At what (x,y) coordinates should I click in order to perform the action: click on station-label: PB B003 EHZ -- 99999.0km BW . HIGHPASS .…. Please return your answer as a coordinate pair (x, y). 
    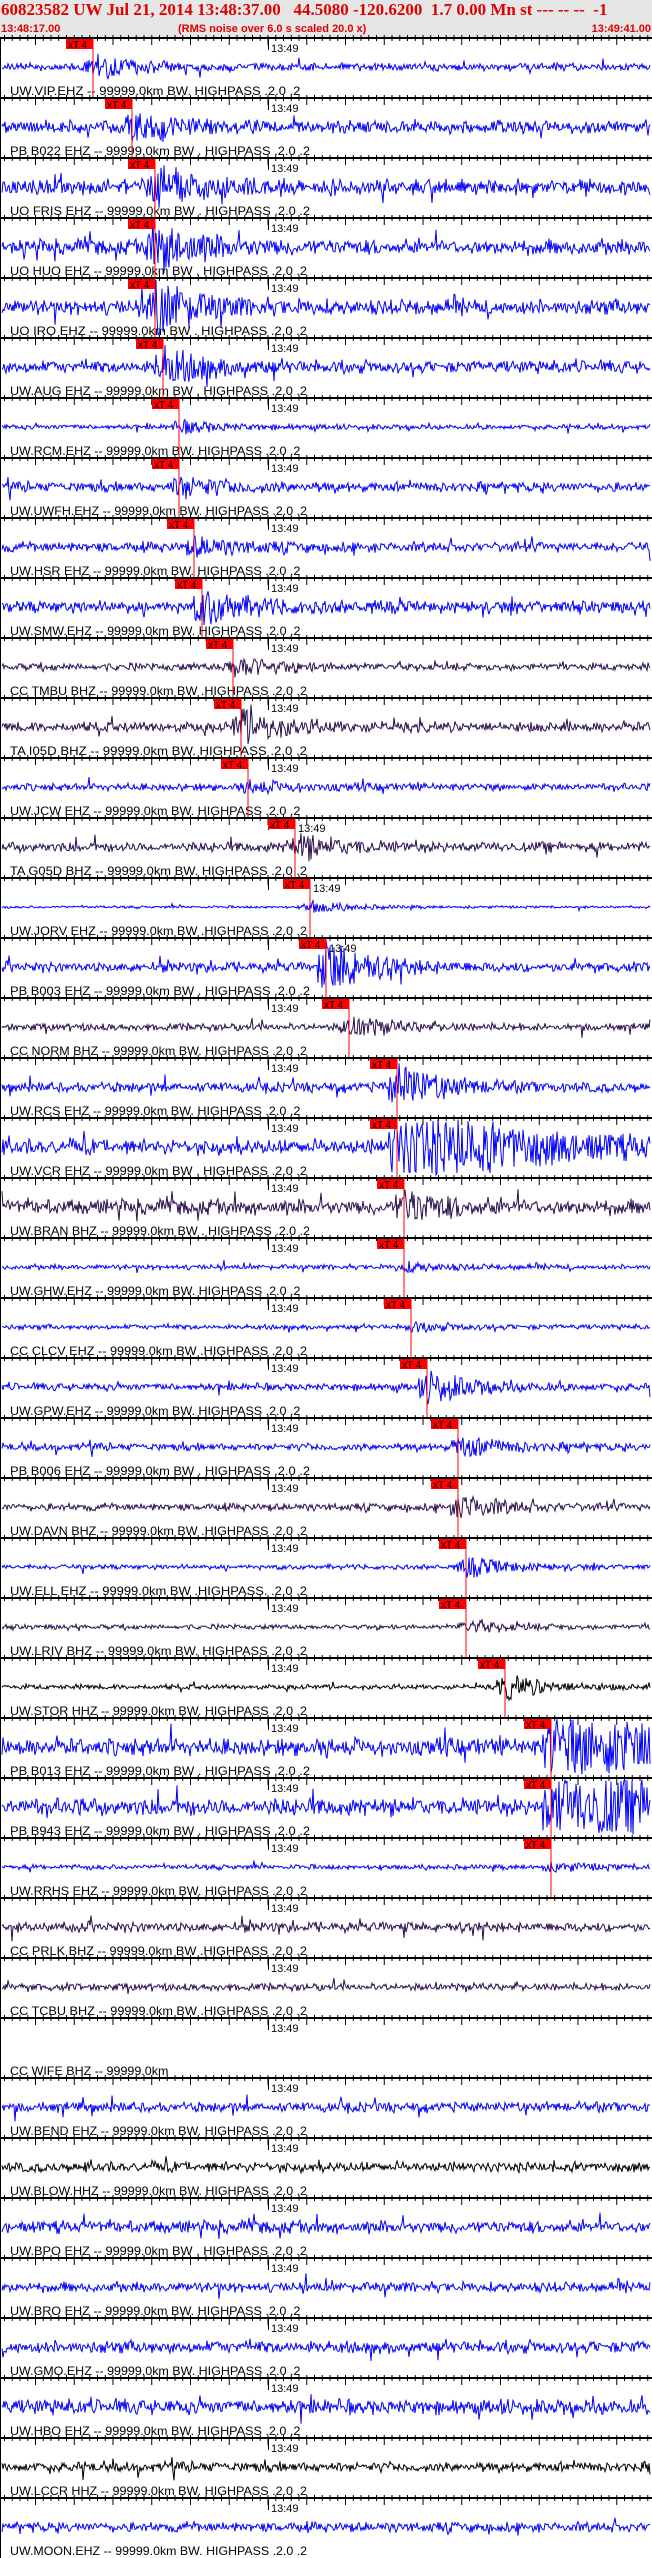
    Looking at the image, I should click on (160, 991).